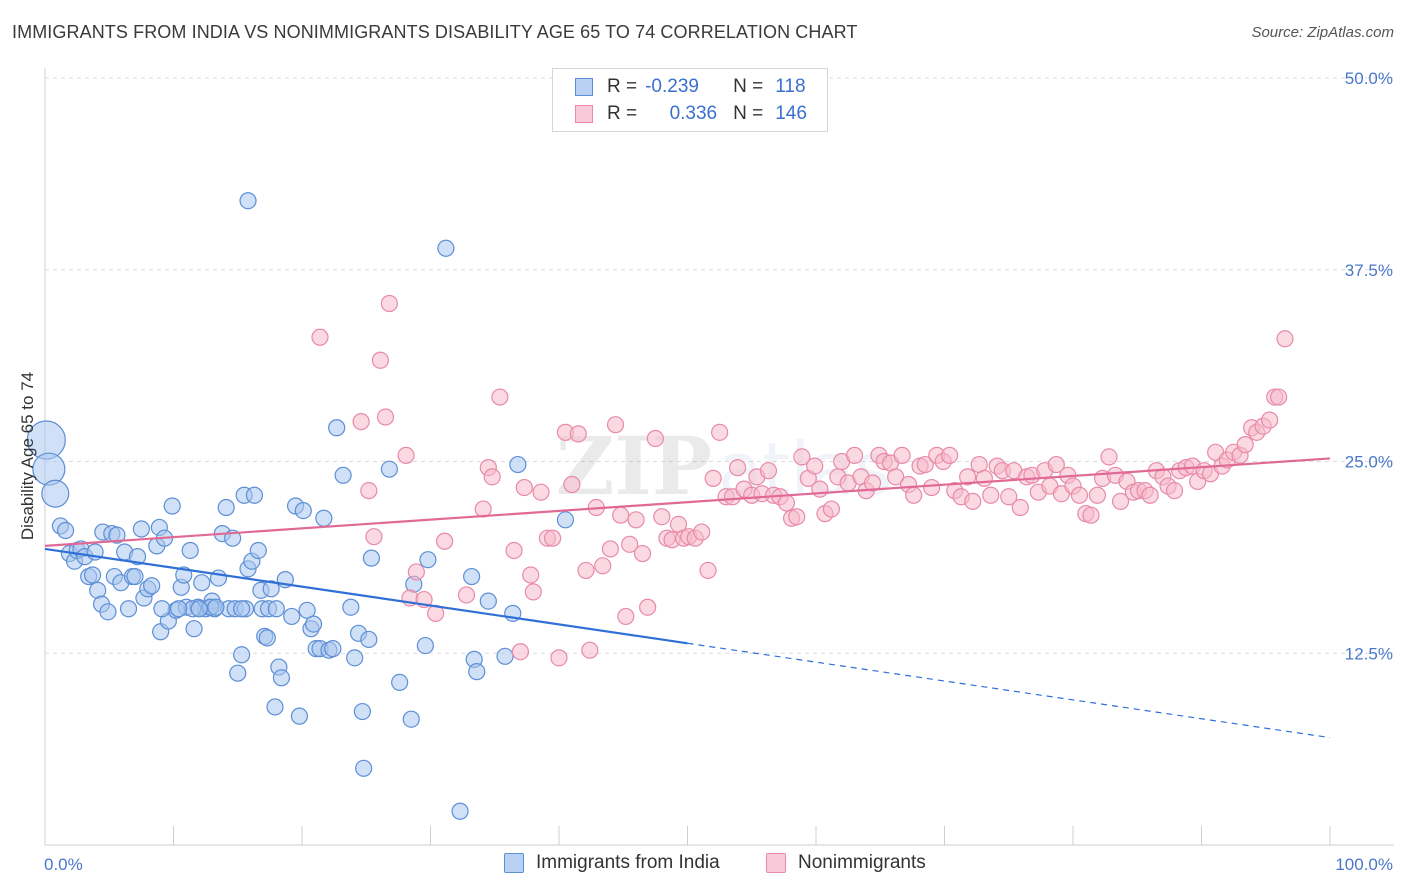  I want to click on legend-swatch-india, so click(584, 87).